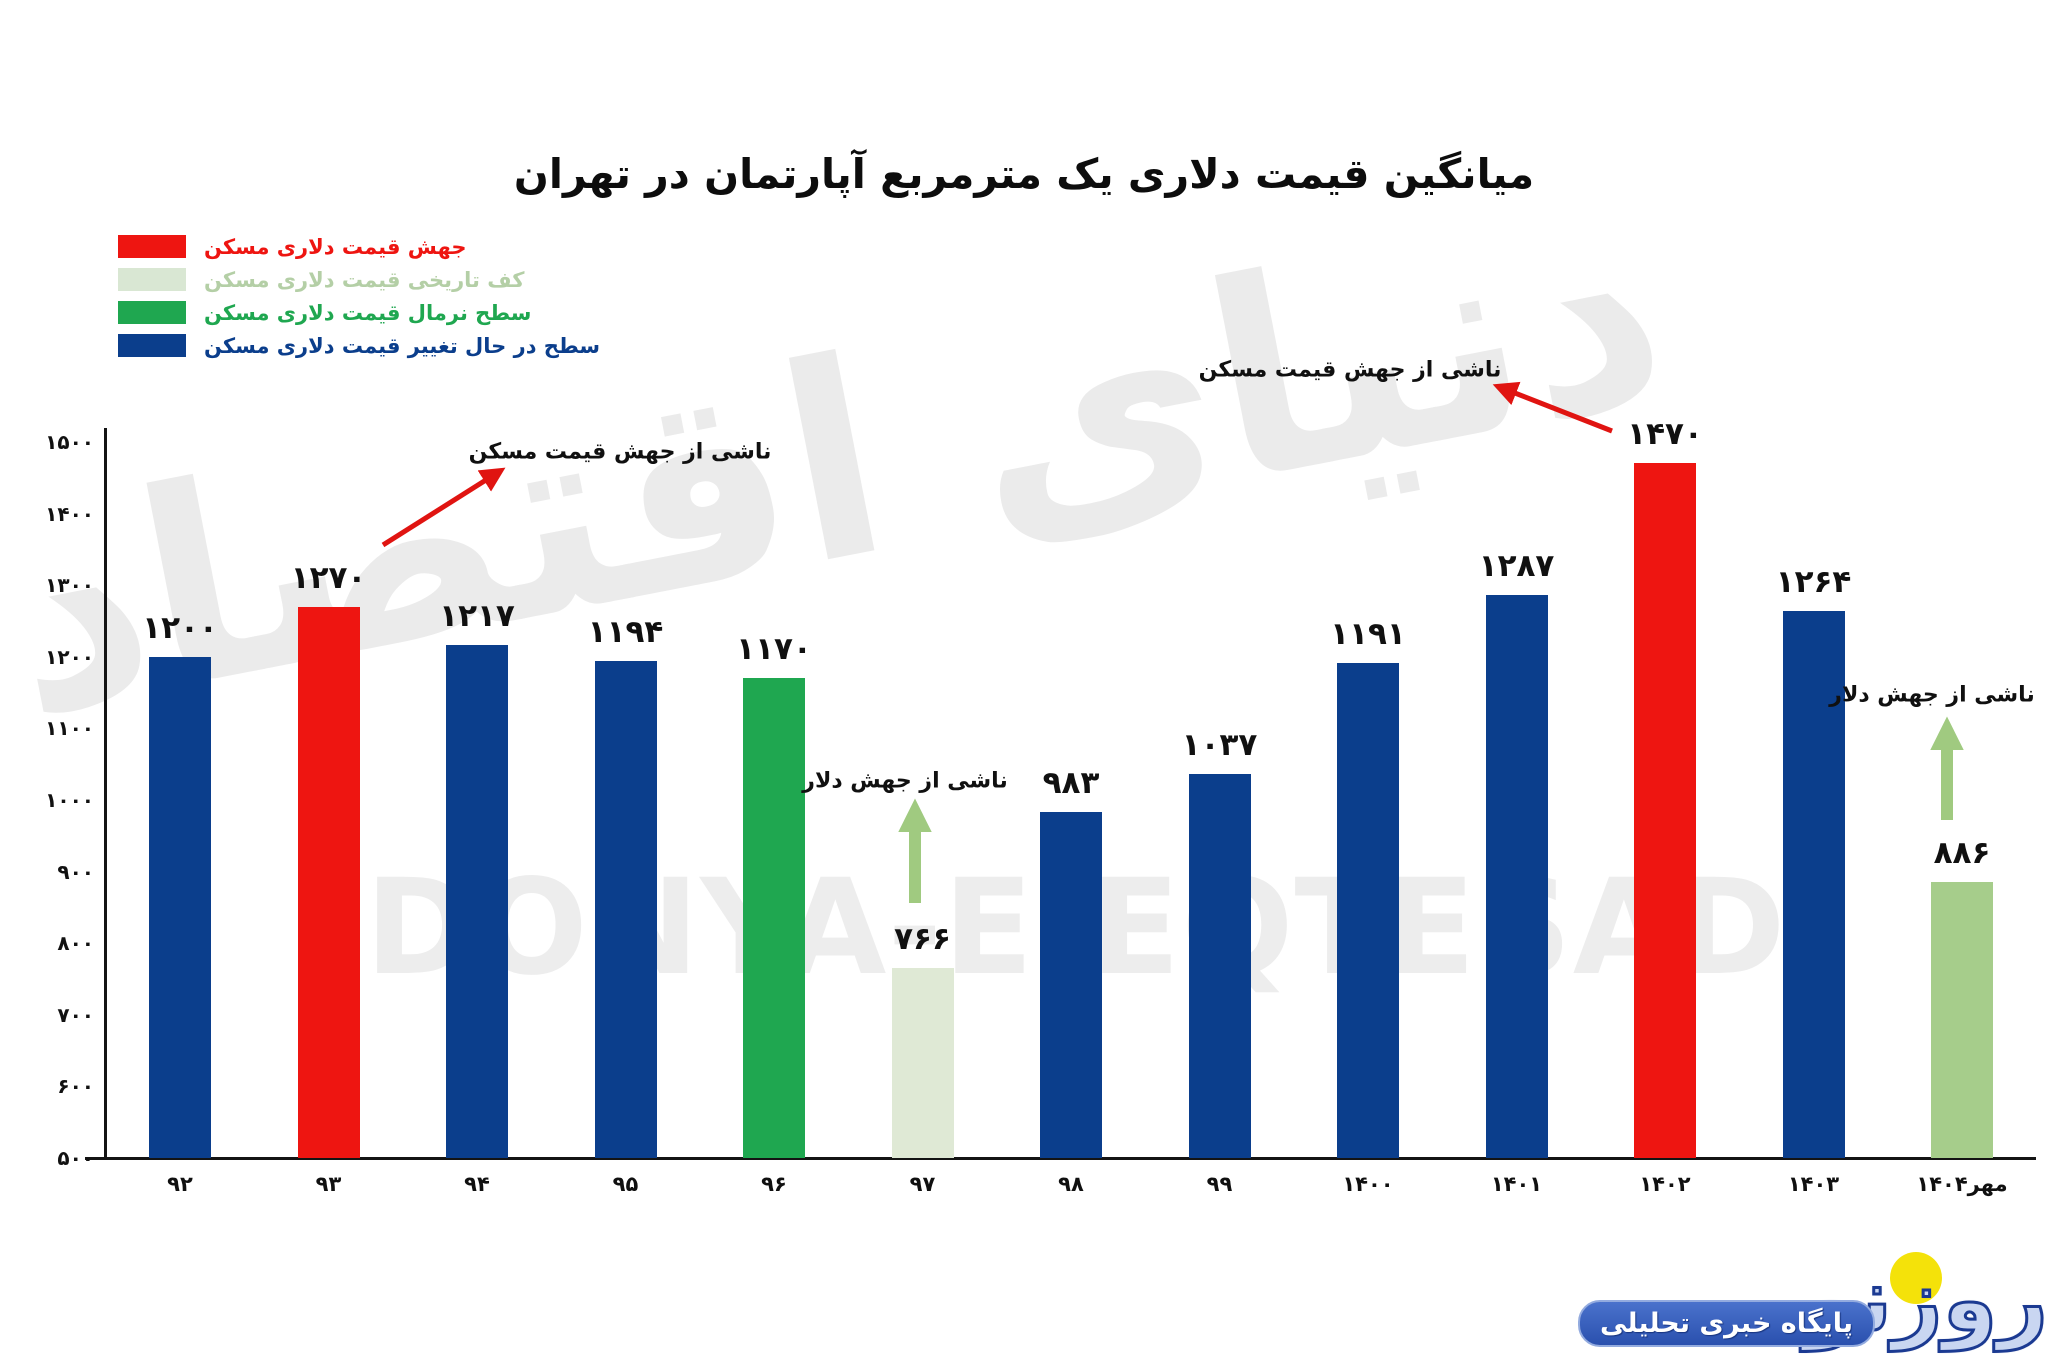 The width and height of the screenshot is (2048, 1365). Describe the element at coordinates (75, 871) in the screenshot. I see `y-tick-label: ۹۰۰` at that location.